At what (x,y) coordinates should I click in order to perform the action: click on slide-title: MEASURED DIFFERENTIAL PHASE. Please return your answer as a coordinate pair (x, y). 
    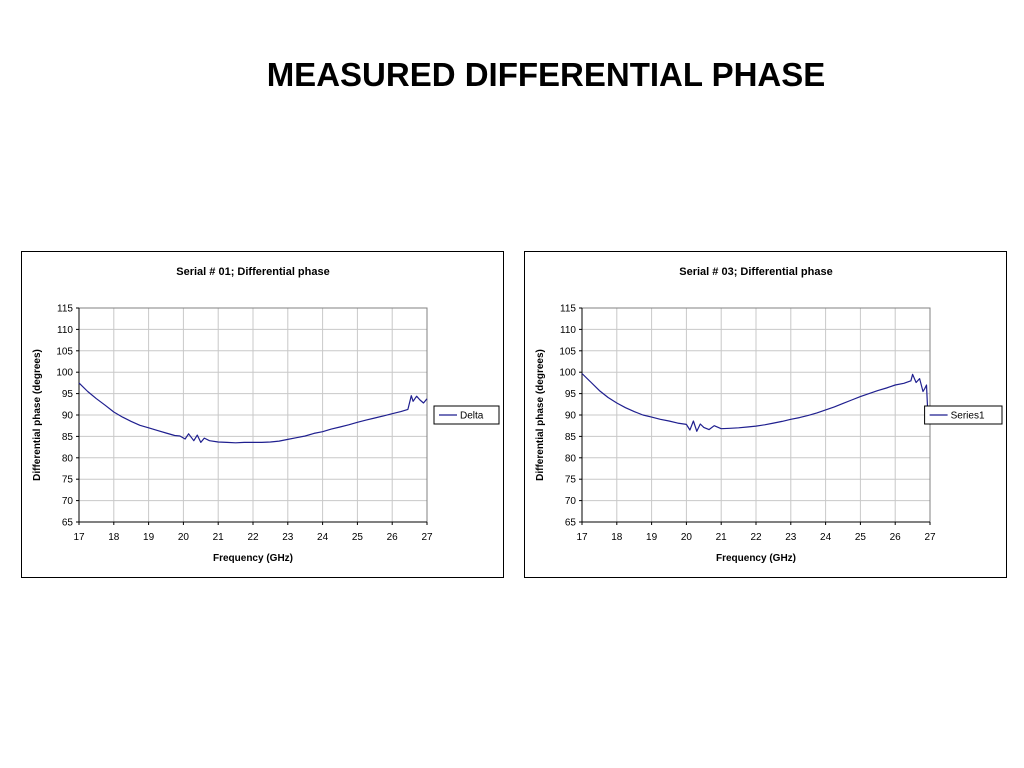
    Looking at the image, I should click on (546, 74).